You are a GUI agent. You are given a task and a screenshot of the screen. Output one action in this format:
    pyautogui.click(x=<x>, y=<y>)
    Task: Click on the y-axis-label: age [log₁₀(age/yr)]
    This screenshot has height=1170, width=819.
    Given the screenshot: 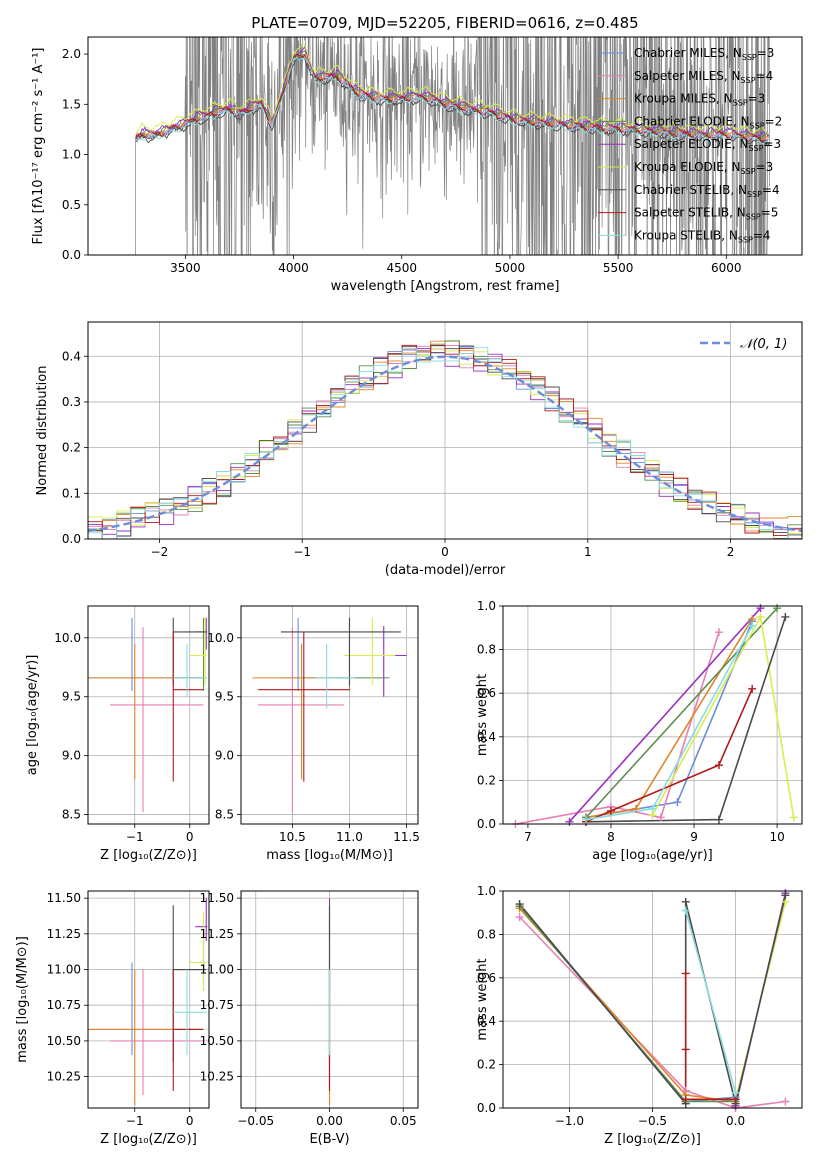 What is the action you would take?
    pyautogui.click(x=32, y=715)
    